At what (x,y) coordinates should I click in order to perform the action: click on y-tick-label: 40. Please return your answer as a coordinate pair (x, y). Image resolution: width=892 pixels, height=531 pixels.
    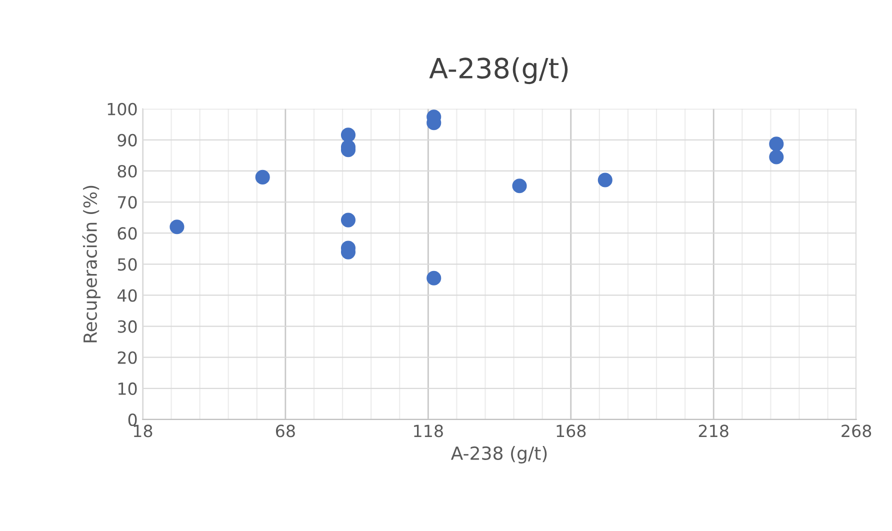
    Looking at the image, I should click on (127, 295).